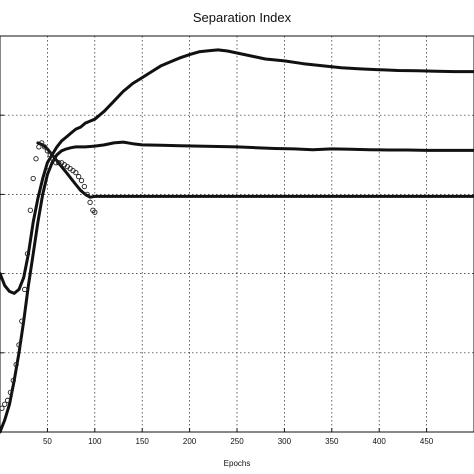  What do you see at coordinates (427, 441) in the screenshot?
I see `x-tick-label: 450` at bounding box center [427, 441].